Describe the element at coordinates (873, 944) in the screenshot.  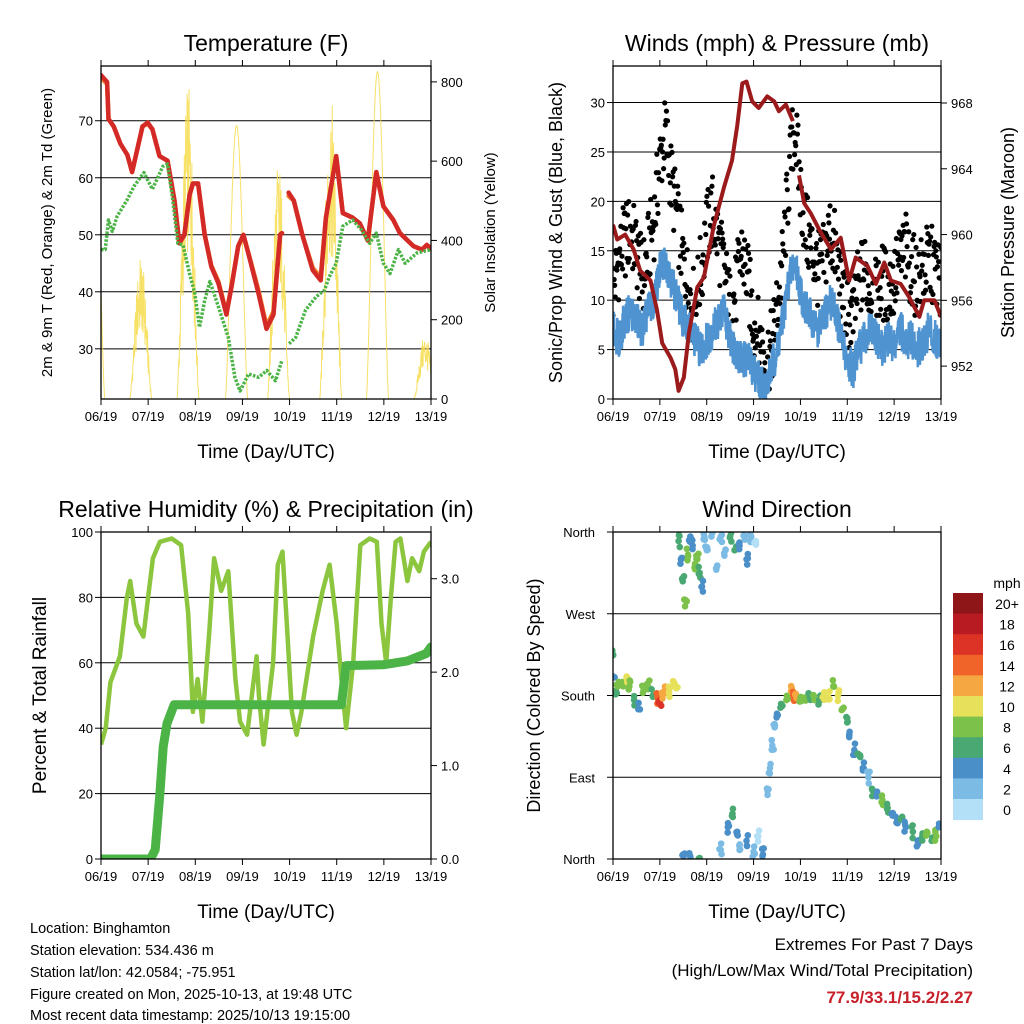
I see `extremes-heading: Extremes For Past 7 Days` at that location.